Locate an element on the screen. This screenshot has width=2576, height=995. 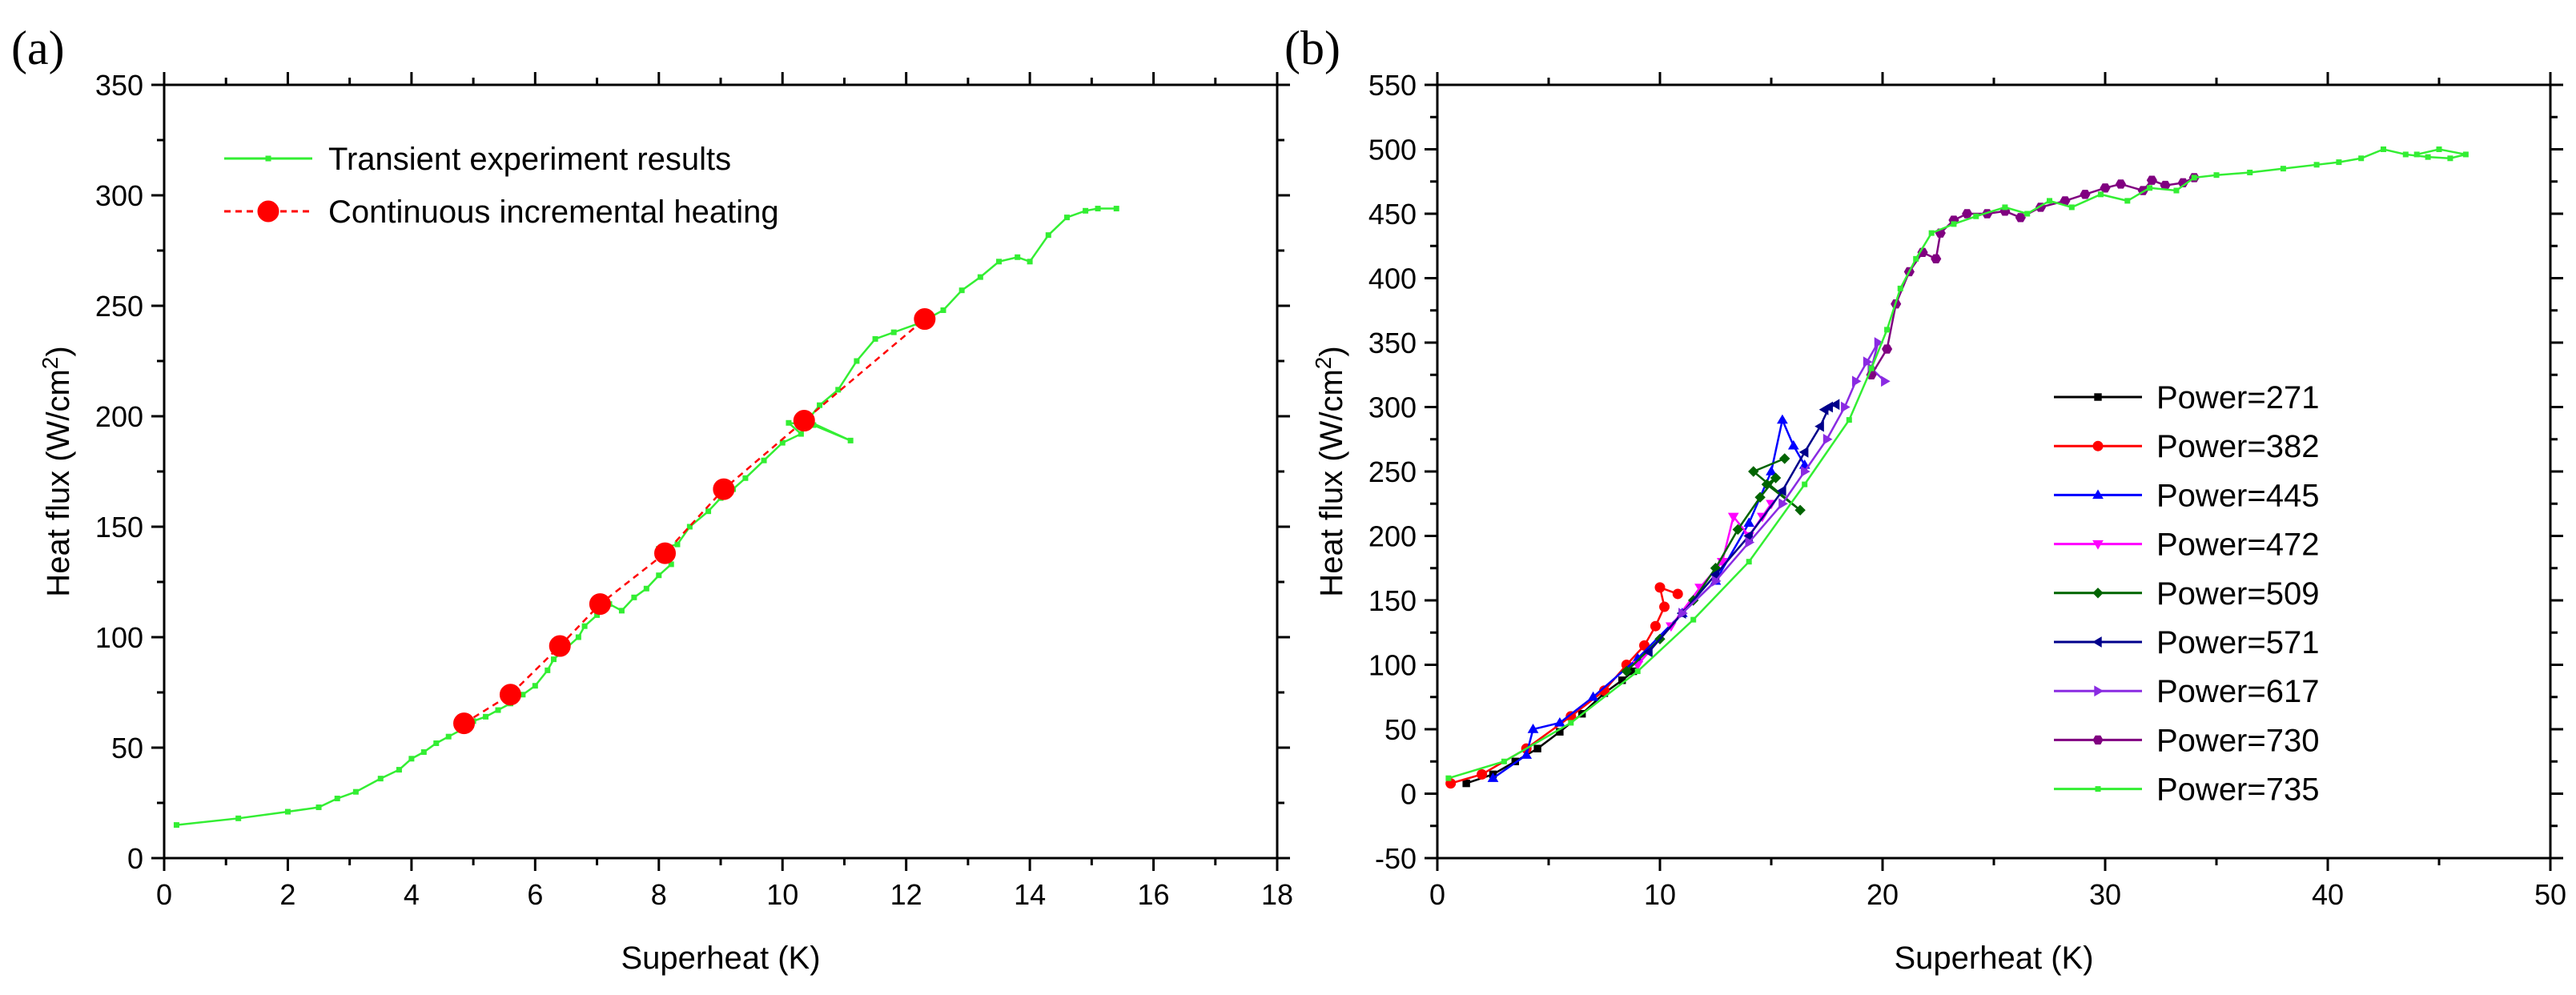
panel-a-y-tick-label: 50 is located at coordinates (127, 748).